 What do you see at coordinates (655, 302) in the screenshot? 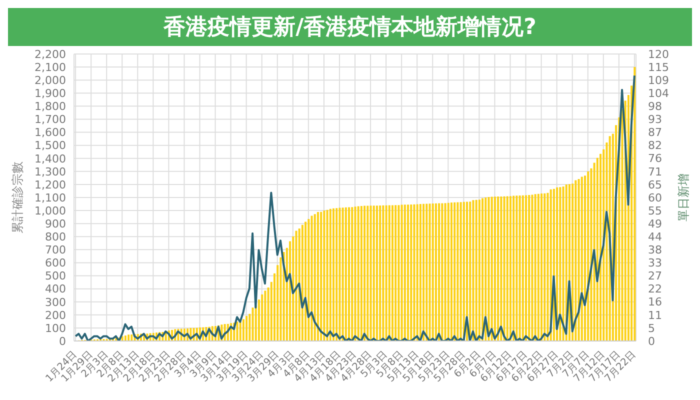
I see `y2-tick-label: 16` at bounding box center [655, 302].